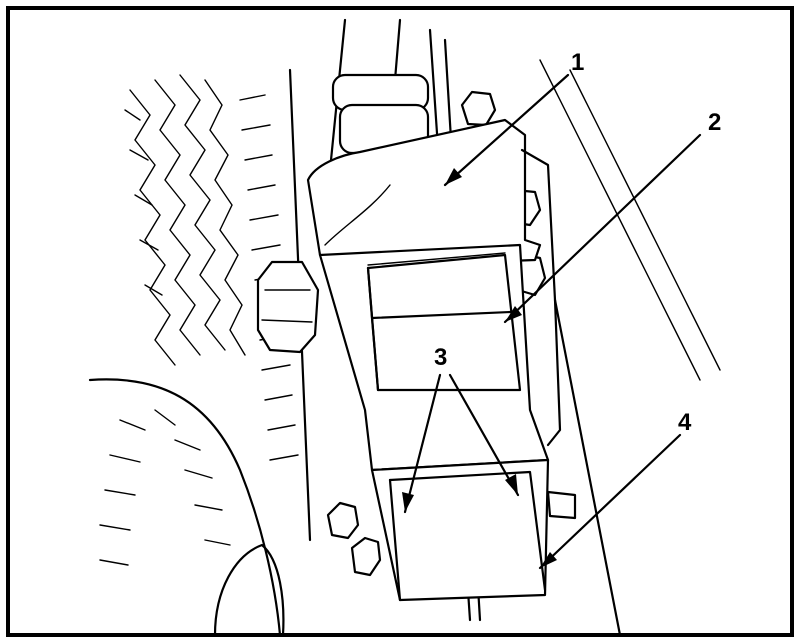  I want to click on stud-right, so click(561, 505).